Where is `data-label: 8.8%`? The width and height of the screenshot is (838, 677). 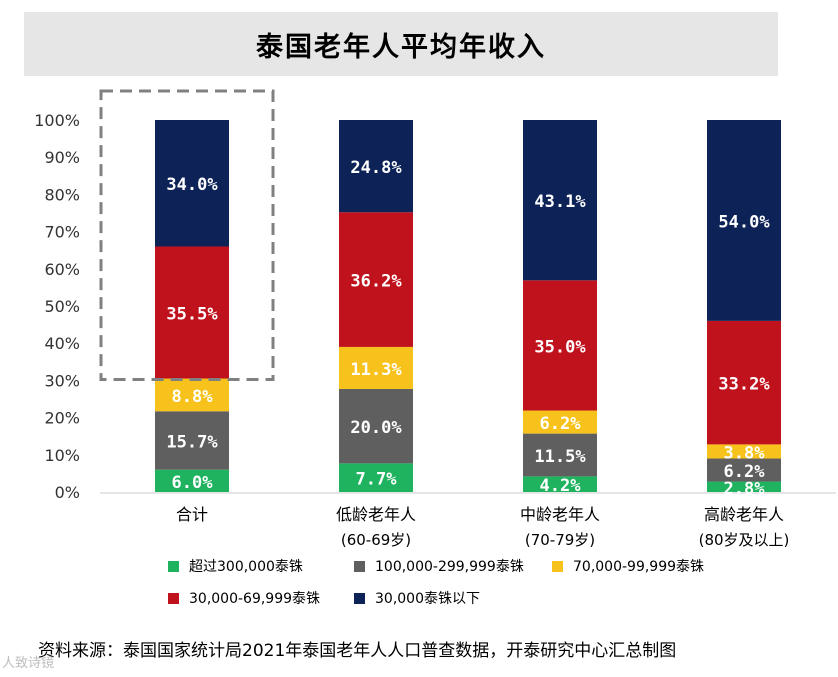
data-label: 8.8% is located at coordinates (193, 397).